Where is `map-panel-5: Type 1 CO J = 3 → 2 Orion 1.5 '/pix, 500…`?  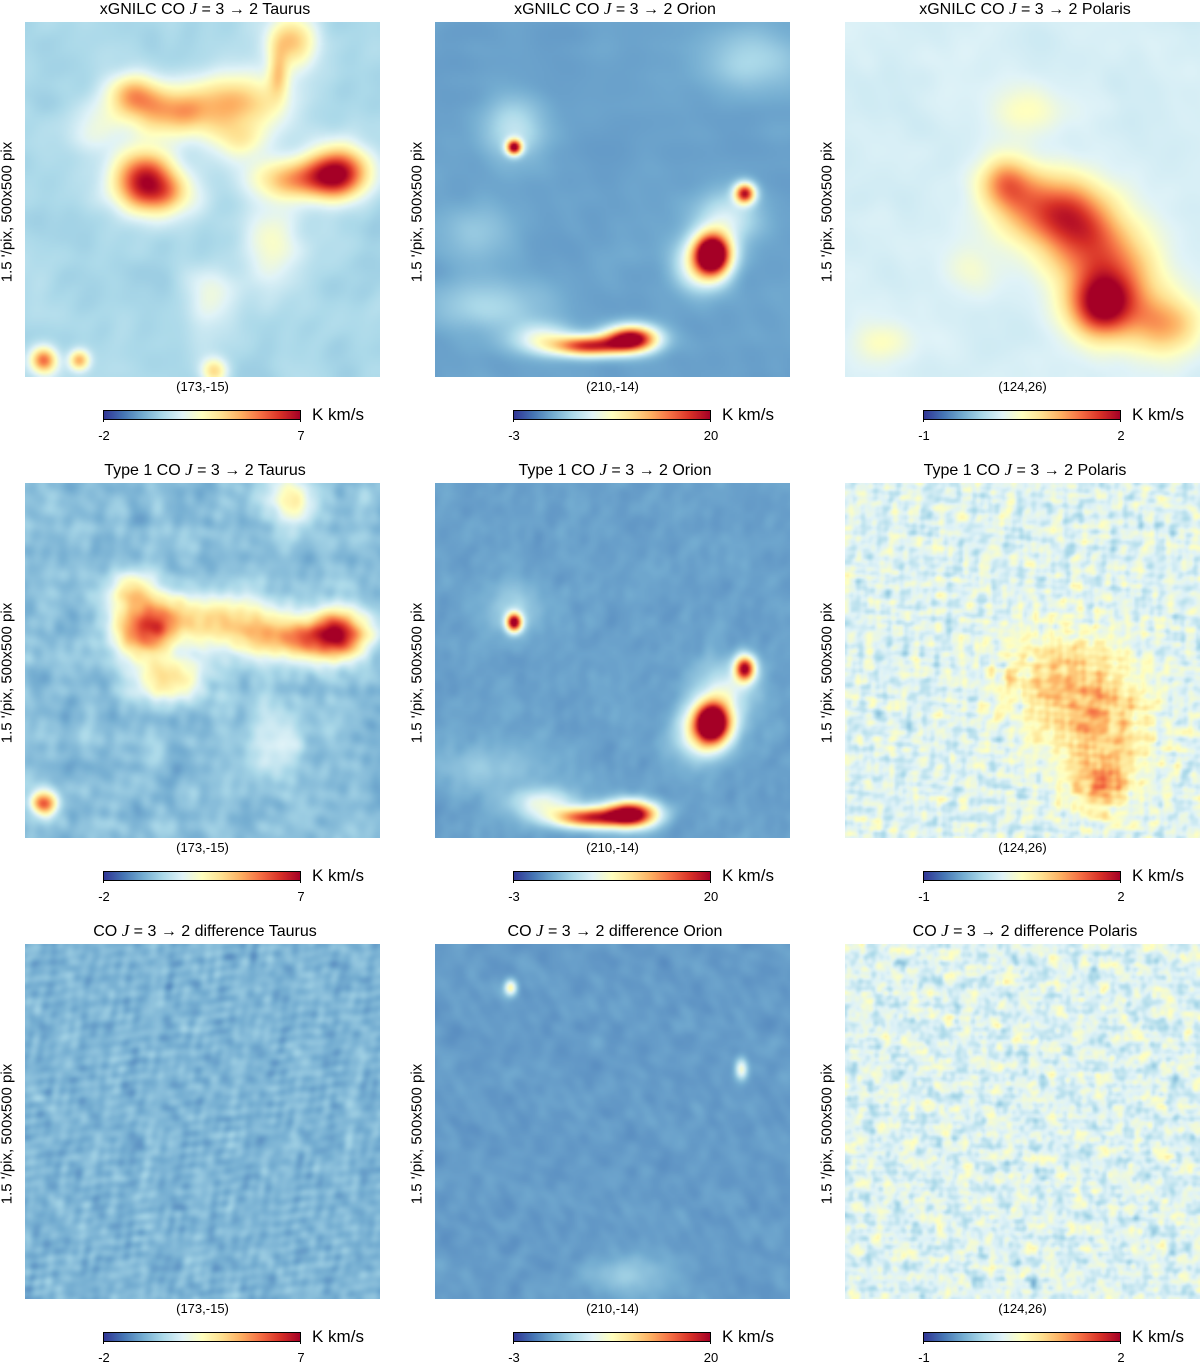
map-panel-5: Type 1 CO J = 3 → 2 Orion 1.5 '/pix, 500… is located at coordinates (609, 687).